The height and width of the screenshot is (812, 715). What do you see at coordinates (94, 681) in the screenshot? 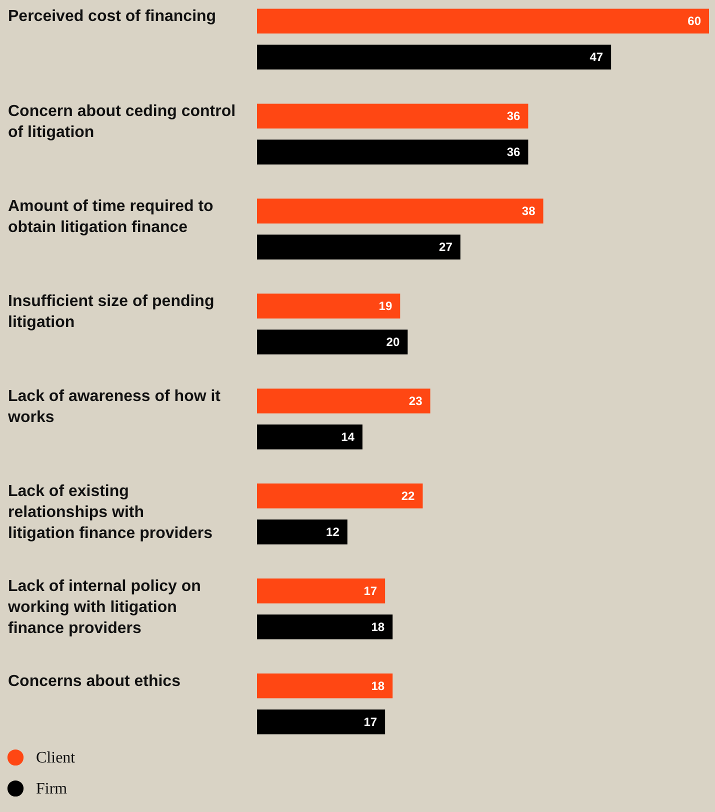
I see `y-tick-label: Concerns about ethics` at bounding box center [94, 681].